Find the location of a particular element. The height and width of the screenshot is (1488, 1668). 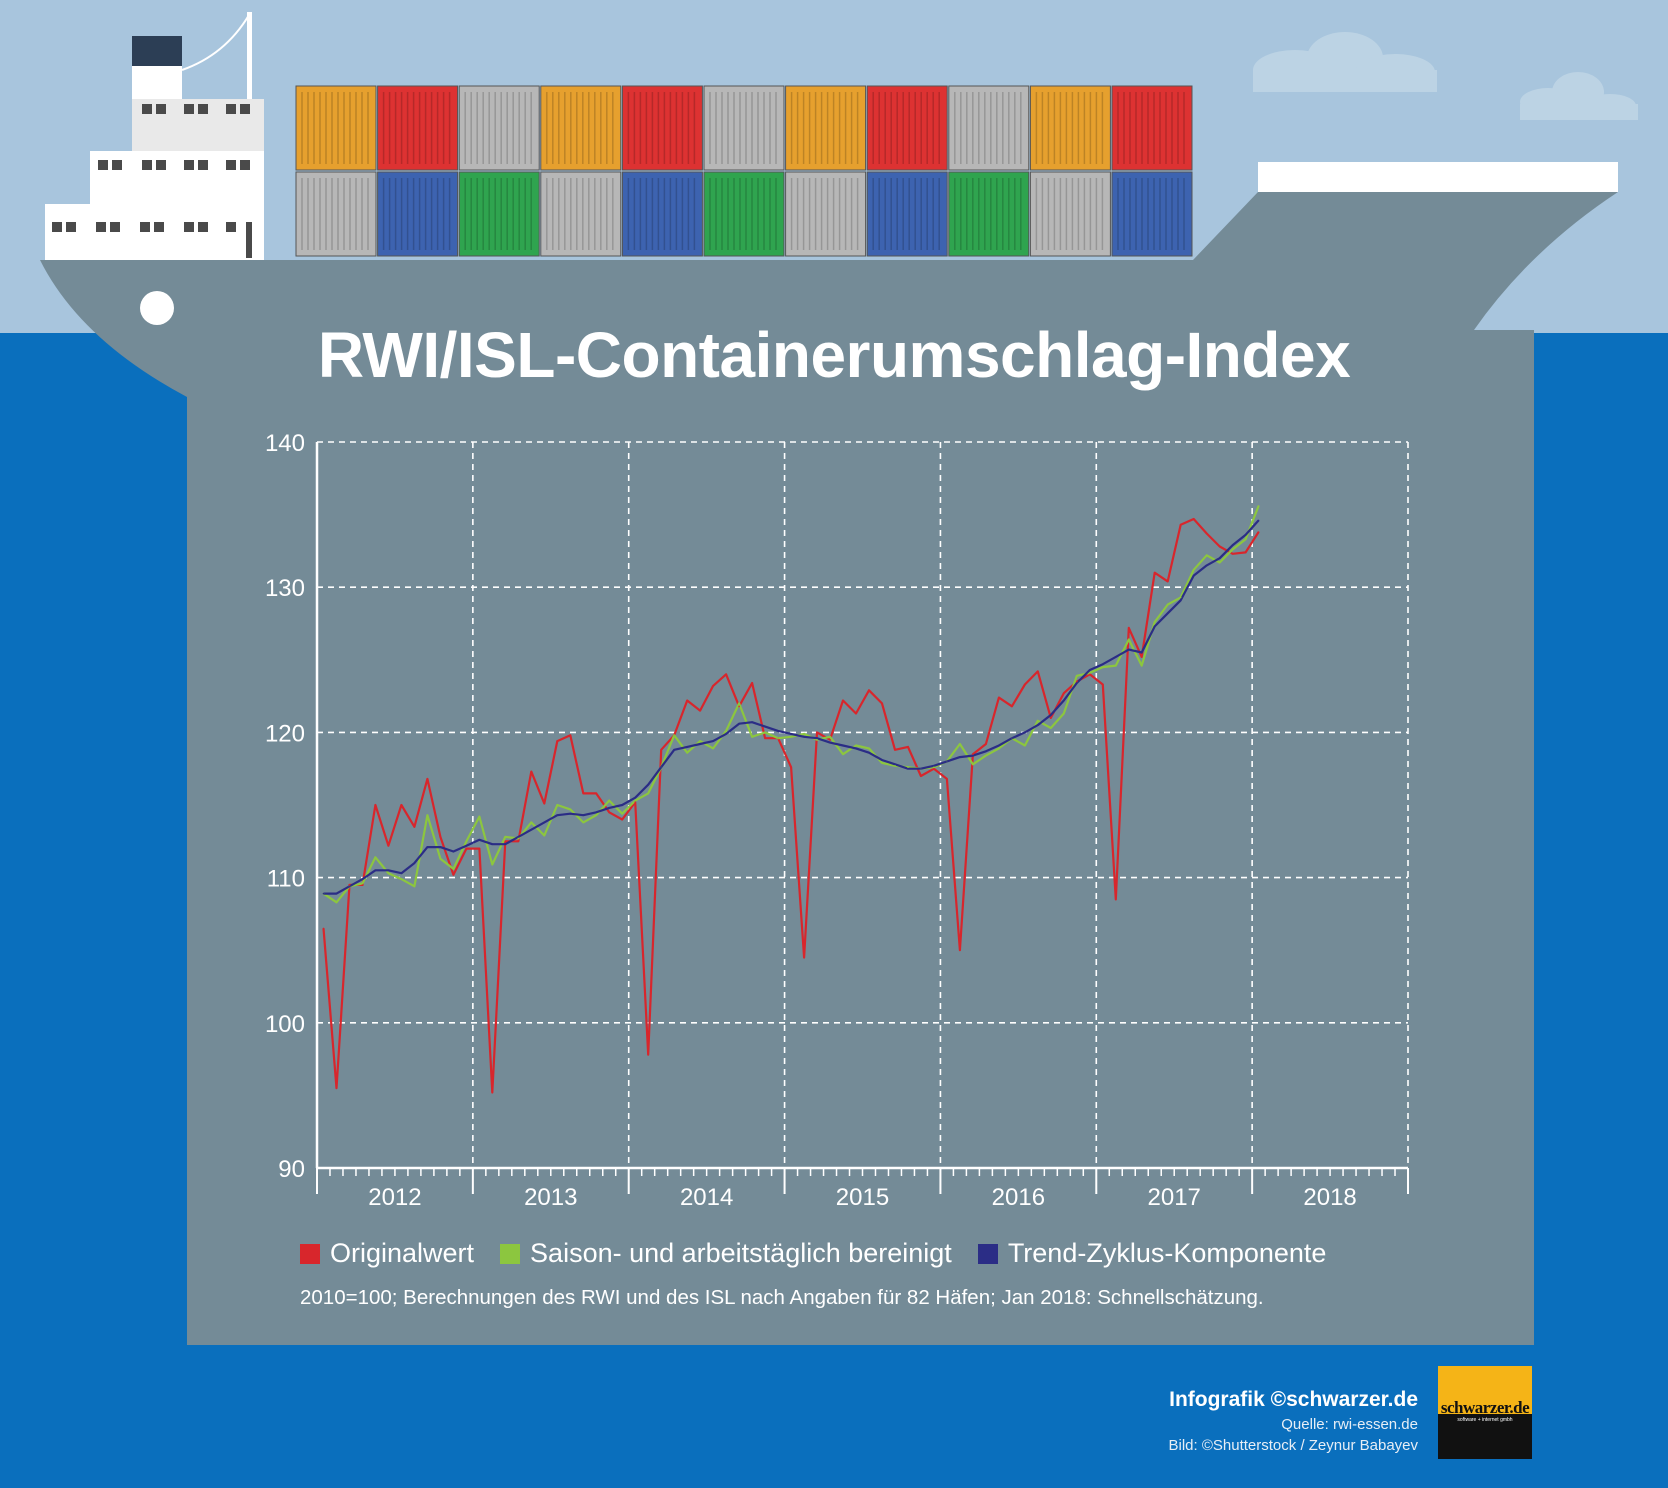

x-tick-label: 2014 is located at coordinates (706, 1197).